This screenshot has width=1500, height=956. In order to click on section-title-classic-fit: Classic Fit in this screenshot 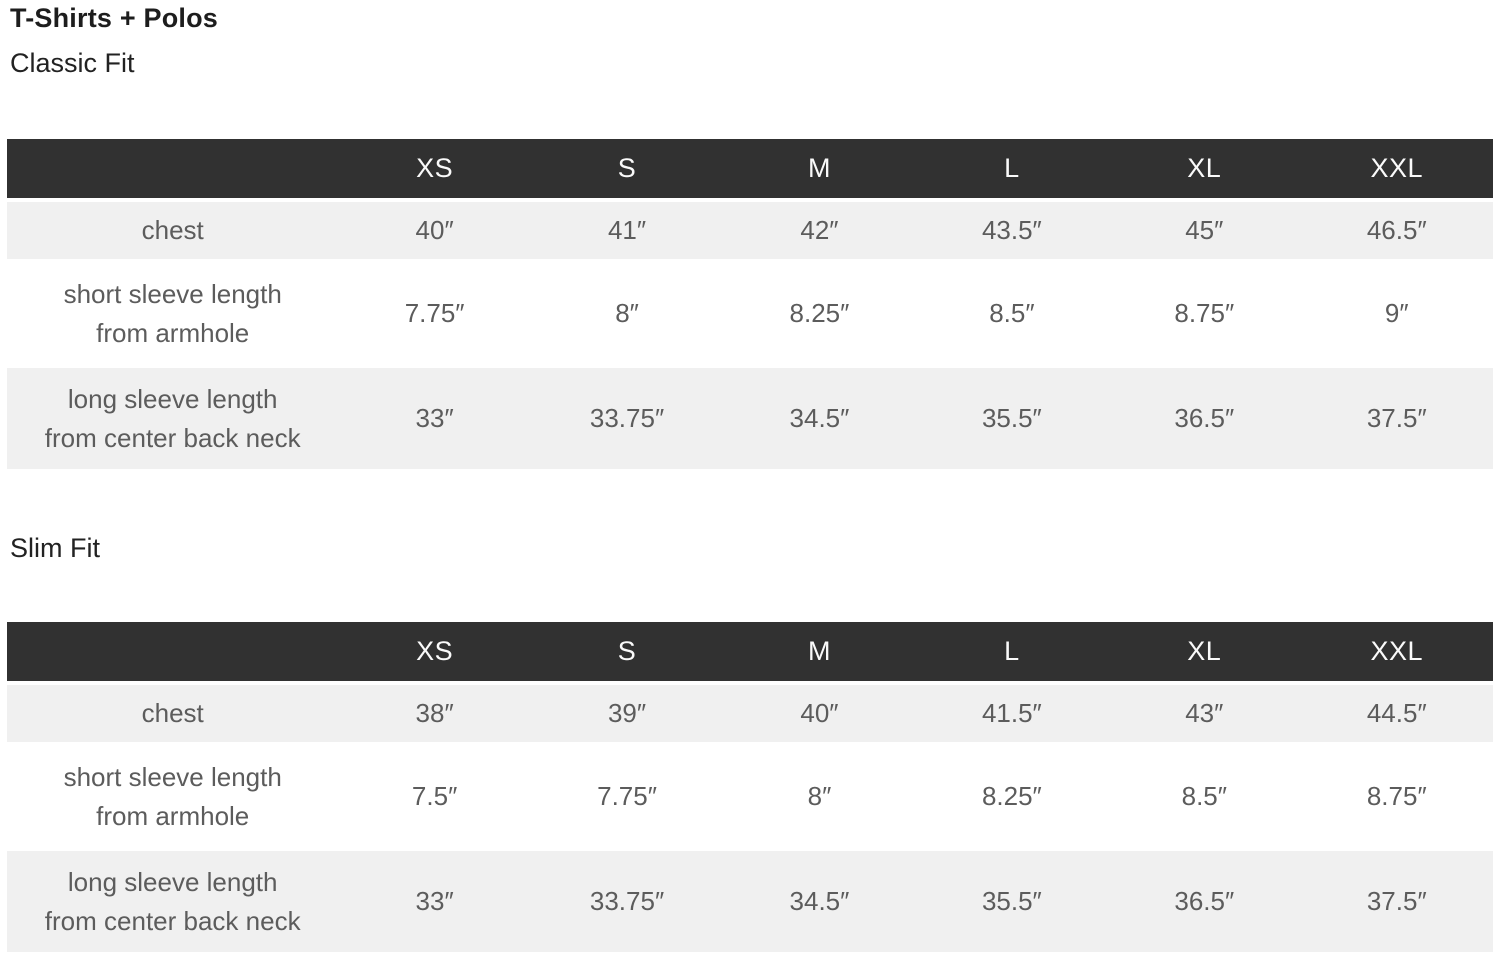, I will do `click(72, 63)`.